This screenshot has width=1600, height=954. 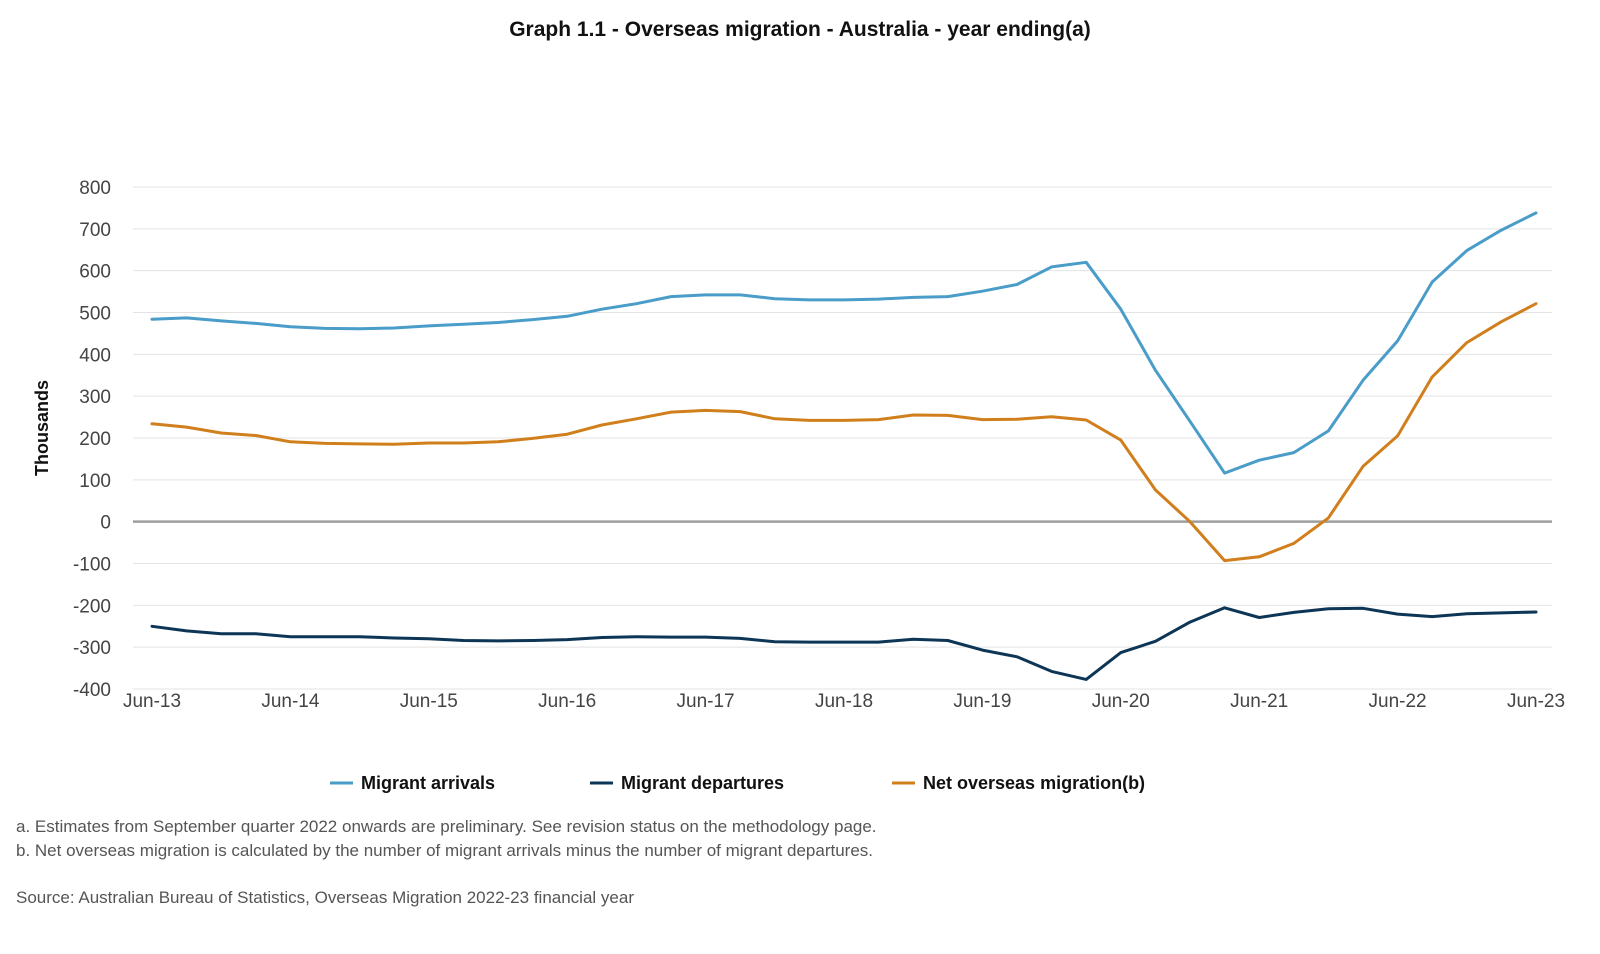 What do you see at coordinates (95, 230) in the screenshot?
I see `y-tick-label: 700` at bounding box center [95, 230].